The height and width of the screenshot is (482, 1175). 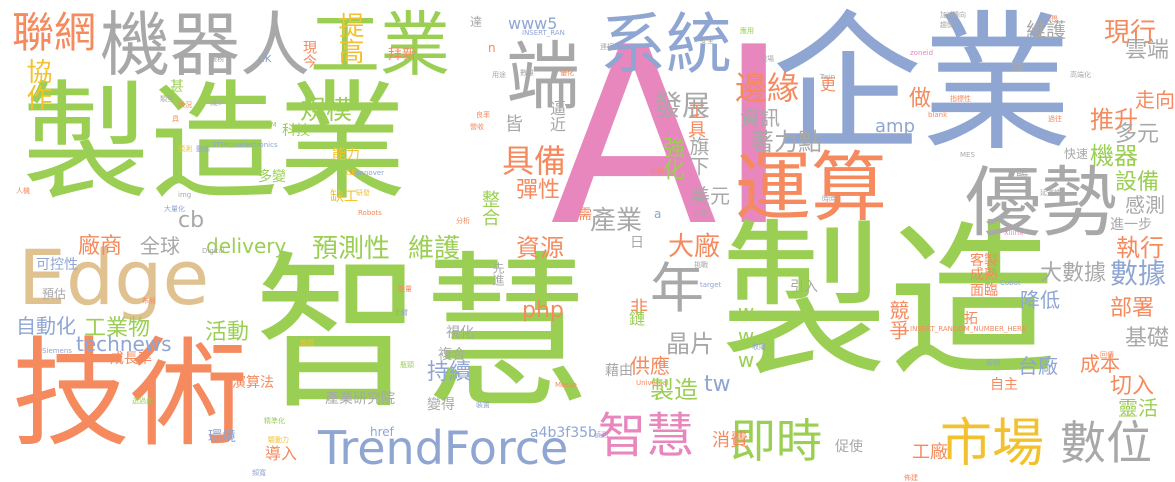 What do you see at coordinates (759, 347) in the screenshot?
I see `word-acquire: 收購` at bounding box center [759, 347].